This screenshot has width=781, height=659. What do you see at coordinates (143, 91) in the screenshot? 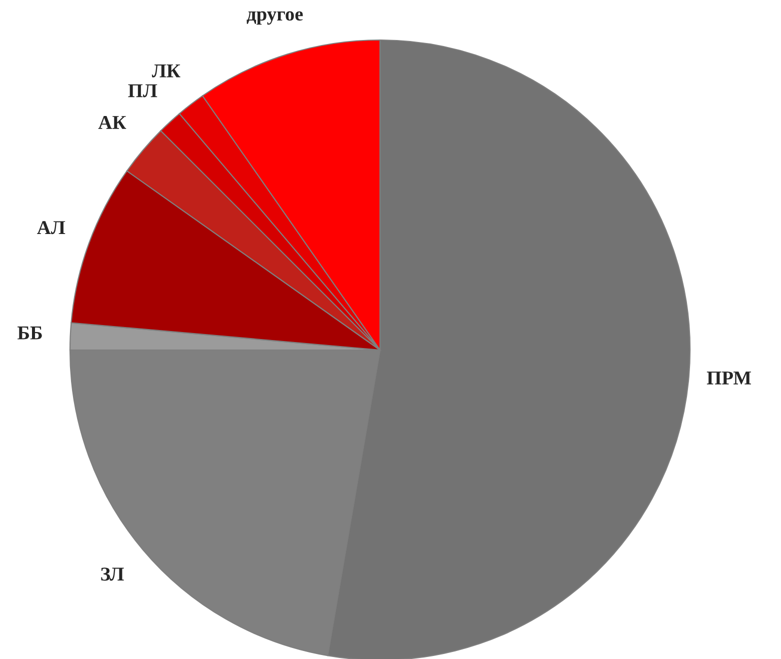
I see `slice-label: ПЛ` at bounding box center [143, 91].